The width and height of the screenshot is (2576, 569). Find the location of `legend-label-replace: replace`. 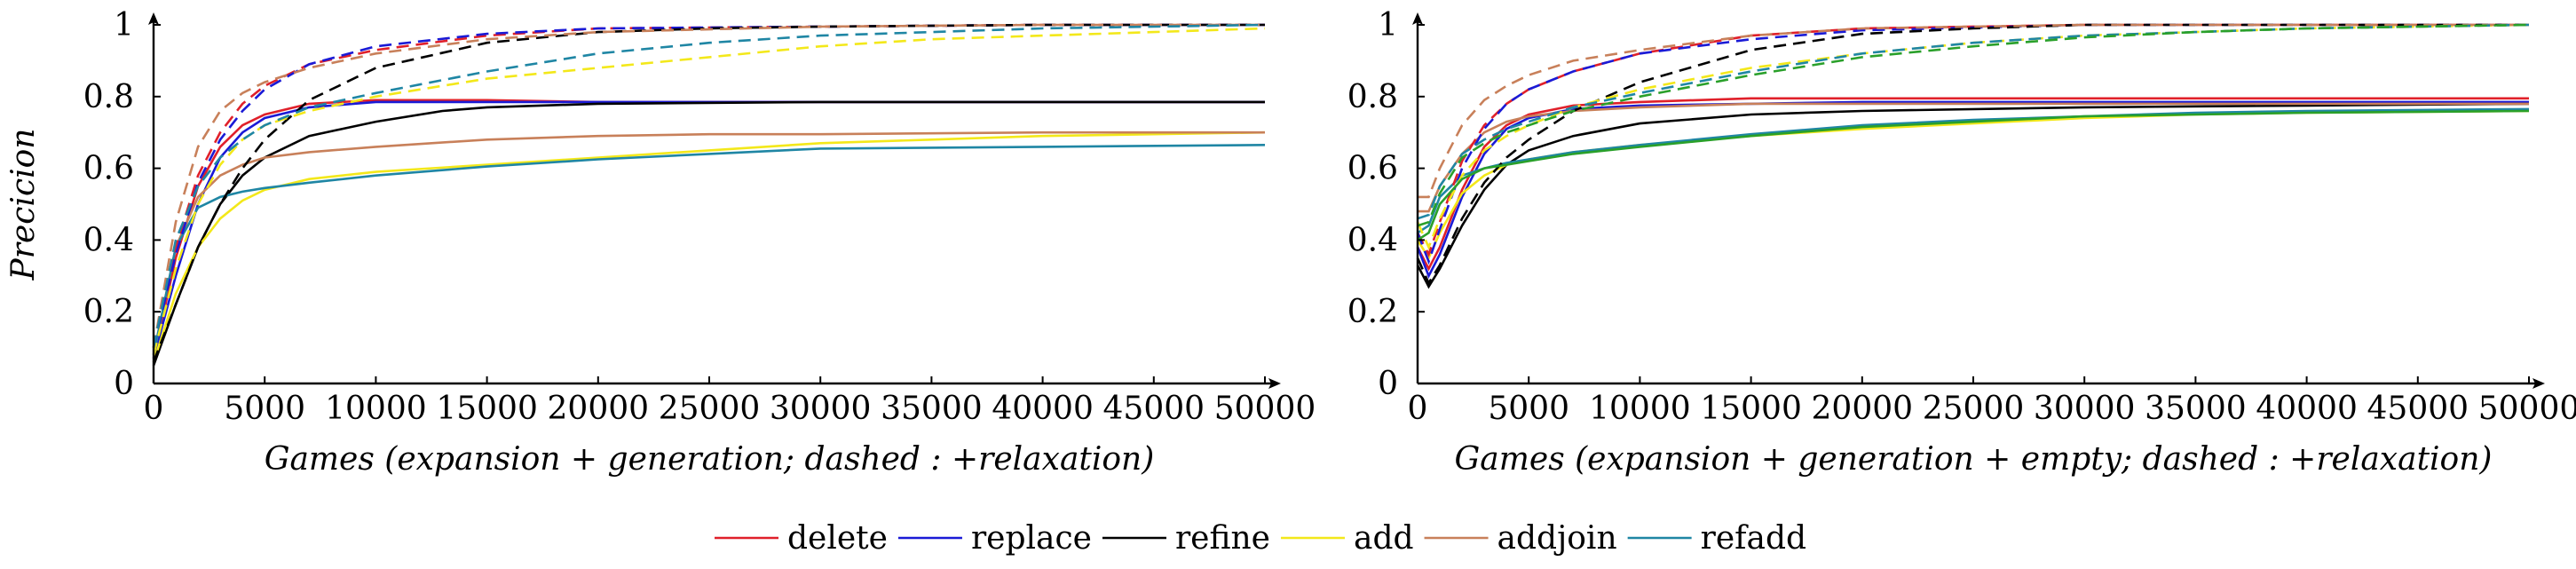

legend-label-replace: replace is located at coordinates (1031, 538).